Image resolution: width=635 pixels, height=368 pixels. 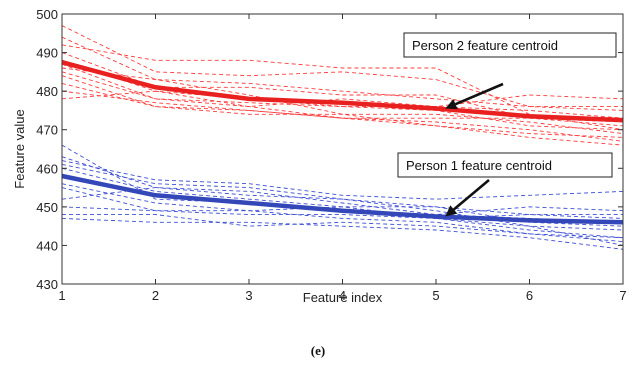 What do you see at coordinates (155, 295) in the screenshot?
I see `x-tick-label: 2` at bounding box center [155, 295].